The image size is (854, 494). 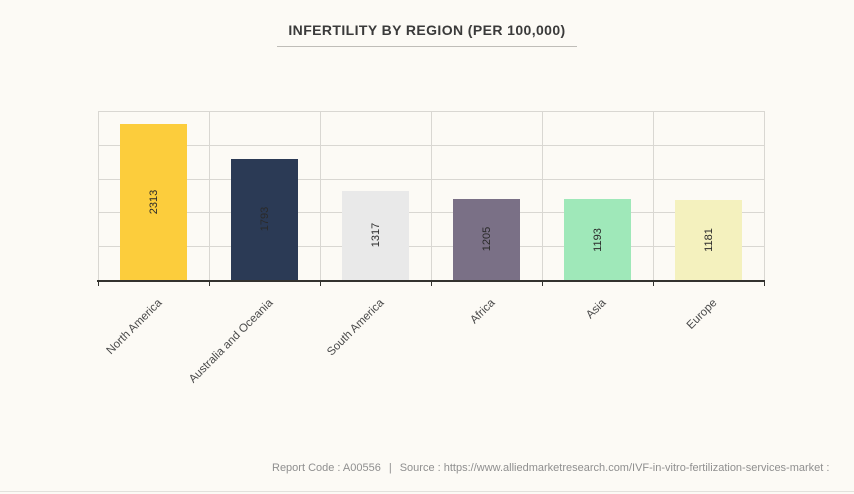 I want to click on bar-south-america: 1317, so click(x=375, y=235).